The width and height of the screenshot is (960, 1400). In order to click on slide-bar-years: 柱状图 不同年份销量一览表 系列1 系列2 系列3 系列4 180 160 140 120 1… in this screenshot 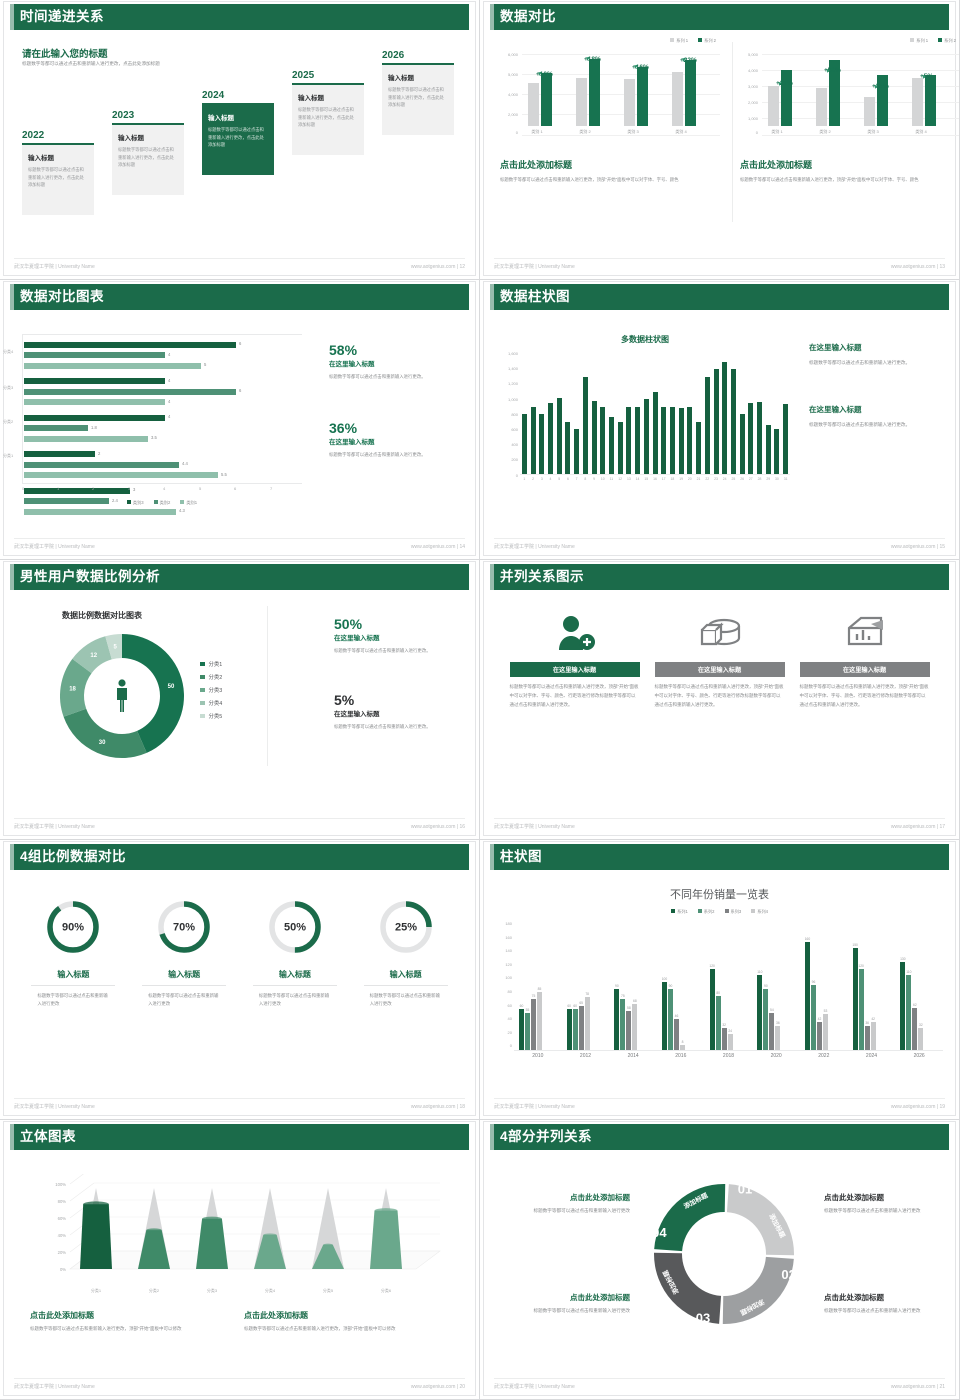, I will do `click(720, 980)`.